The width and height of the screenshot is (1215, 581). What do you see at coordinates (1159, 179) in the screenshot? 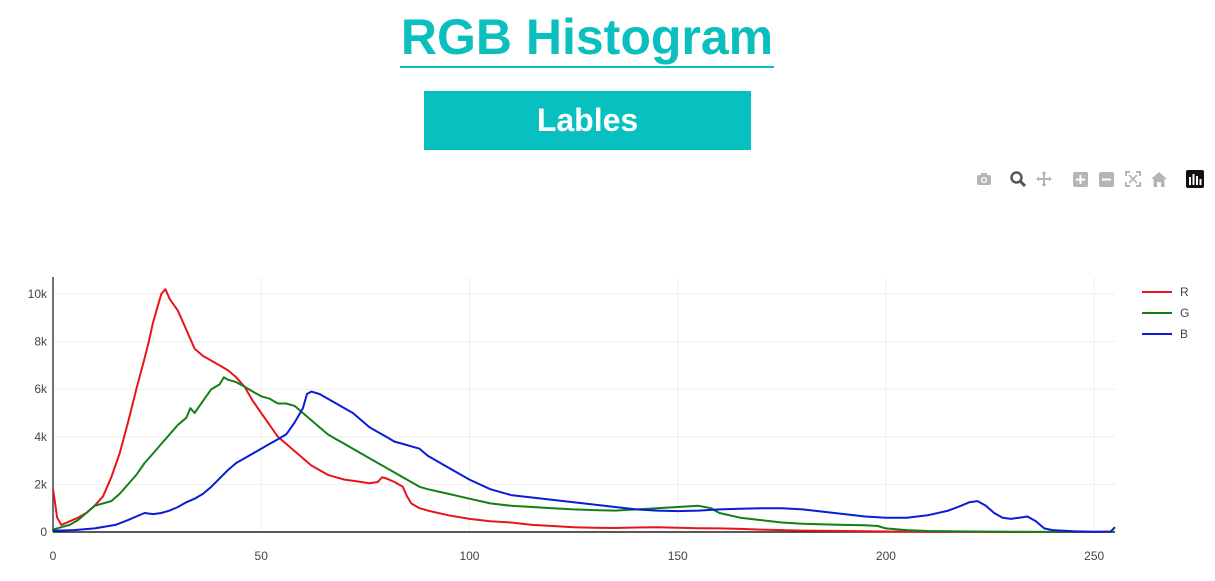
I see `home-icon` at bounding box center [1159, 179].